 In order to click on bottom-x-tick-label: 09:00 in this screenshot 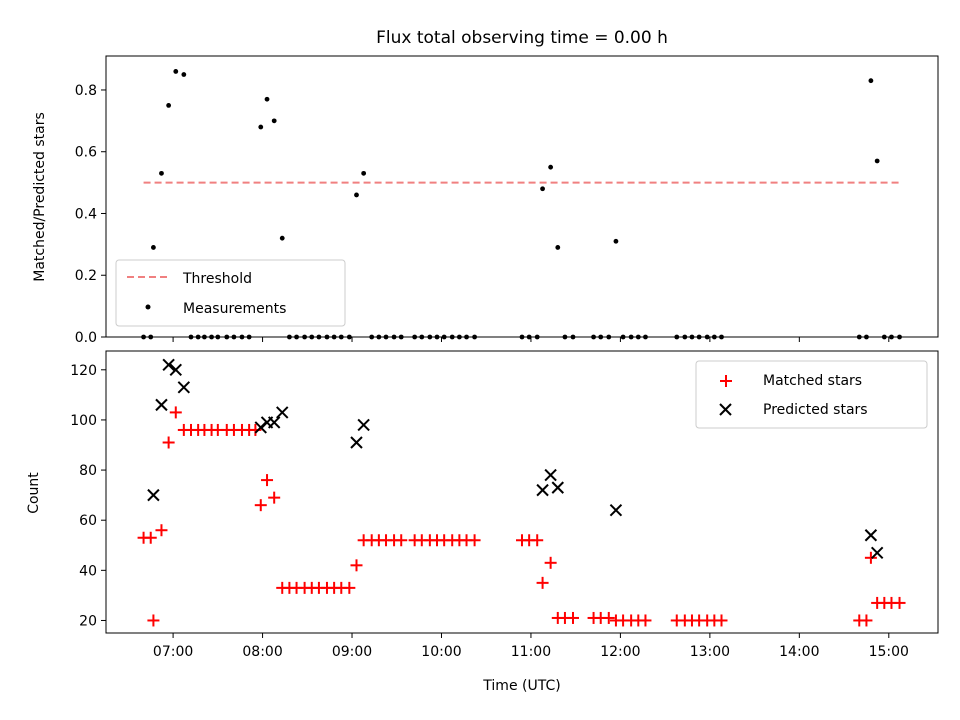, I will do `click(352, 652)`.